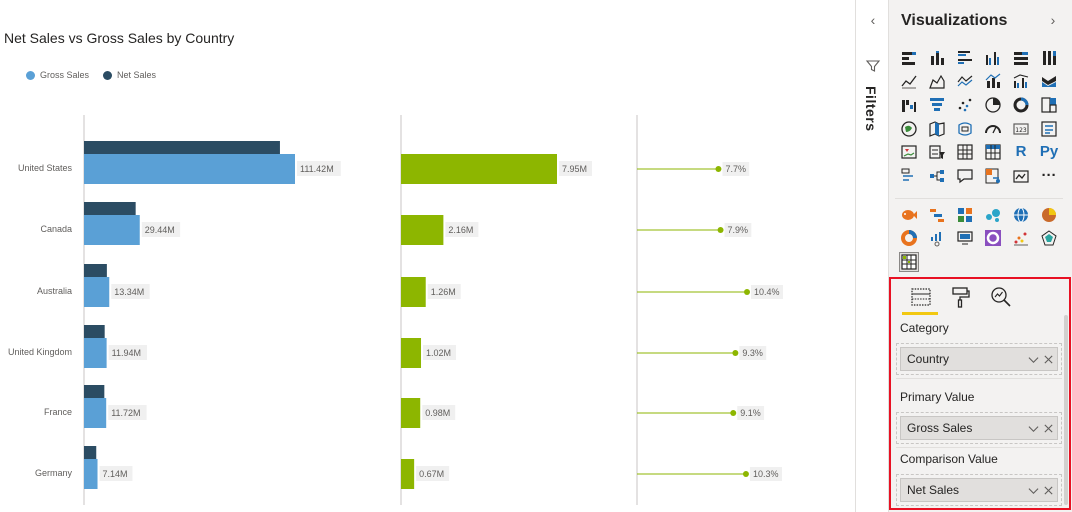 This screenshot has height=512, width=1072. Describe the element at coordinates (182, 148) in the screenshot. I see `bar-net-sales-united-states` at that location.